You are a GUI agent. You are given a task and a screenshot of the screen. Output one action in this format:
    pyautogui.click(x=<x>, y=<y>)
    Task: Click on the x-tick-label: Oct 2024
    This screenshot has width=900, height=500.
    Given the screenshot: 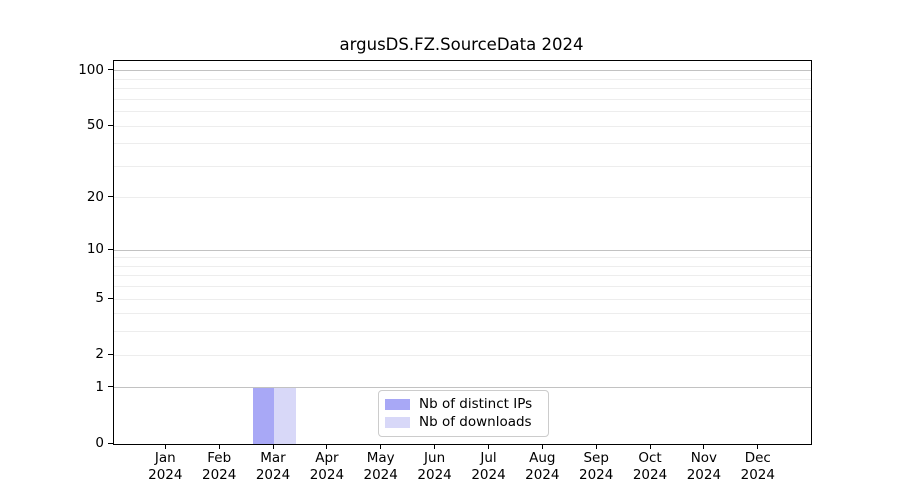 What is the action you would take?
    pyautogui.click(x=650, y=466)
    